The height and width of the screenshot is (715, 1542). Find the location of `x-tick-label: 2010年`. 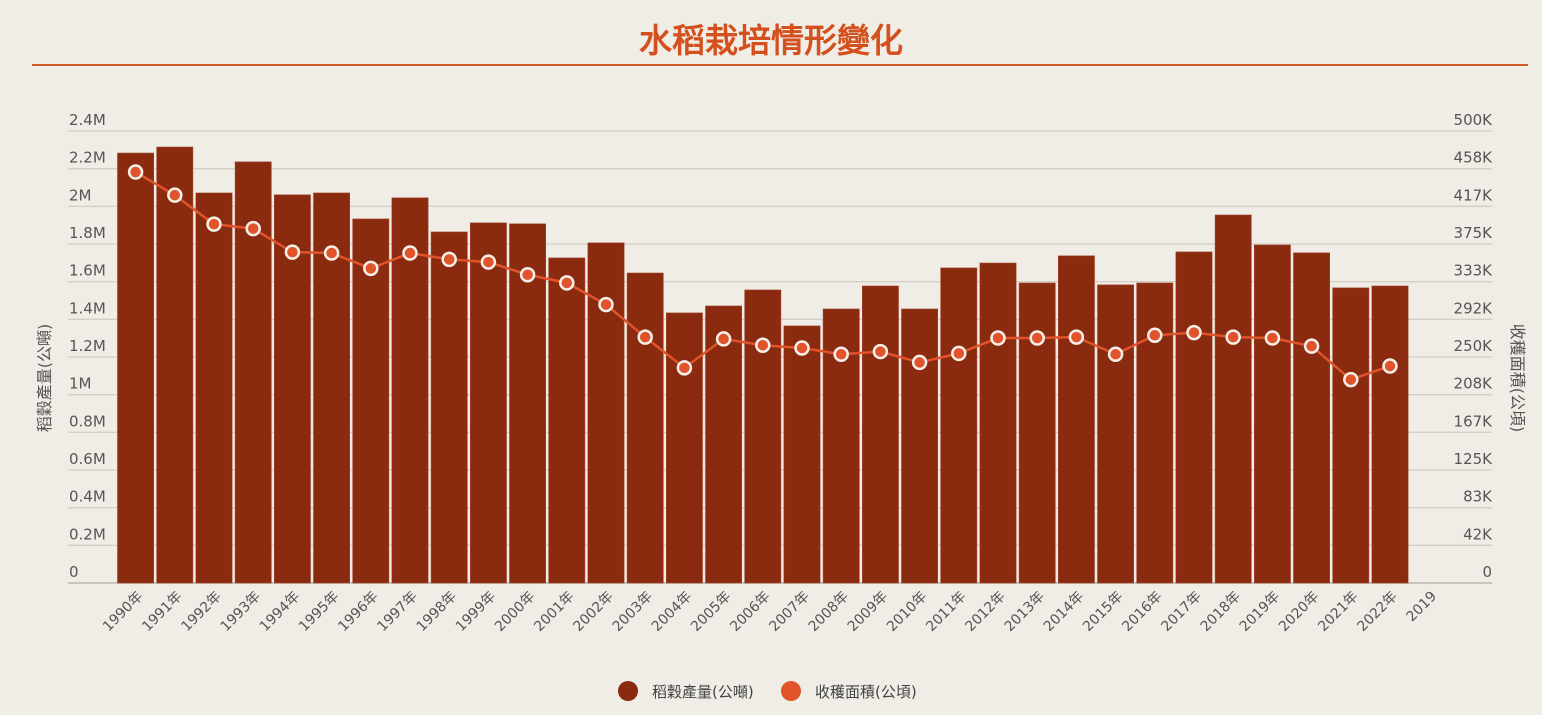

x-tick-label: 2010年 is located at coordinates (907, 612).